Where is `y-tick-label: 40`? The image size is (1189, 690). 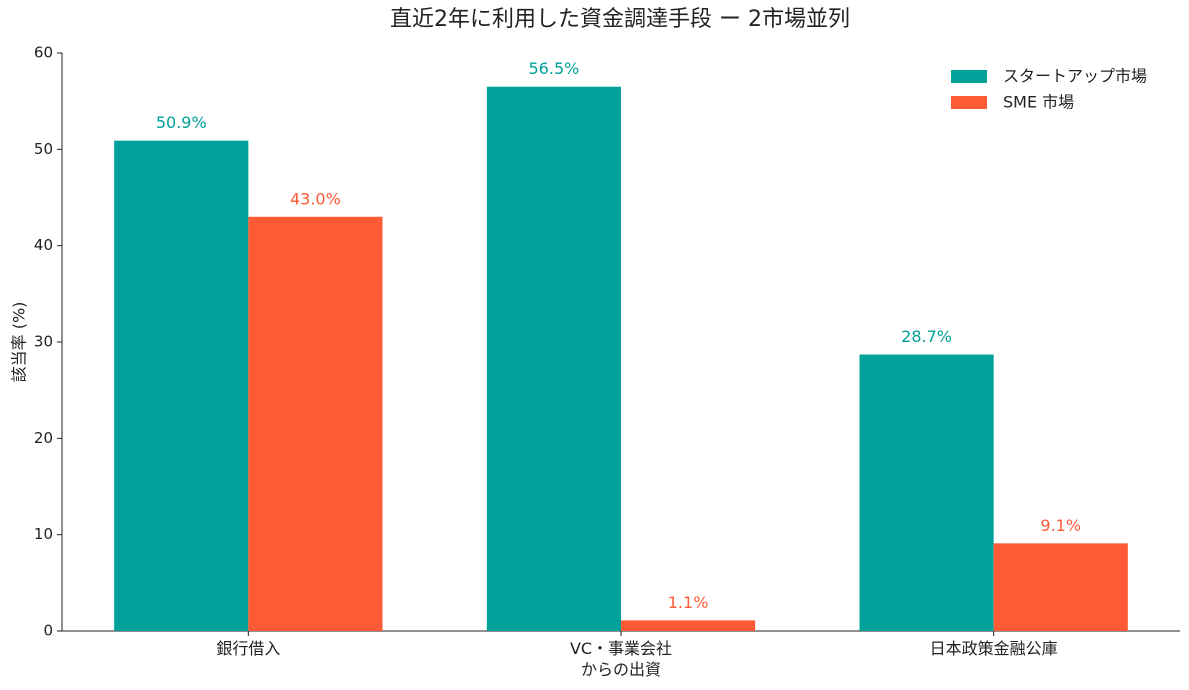
y-tick-label: 40 is located at coordinates (43, 245).